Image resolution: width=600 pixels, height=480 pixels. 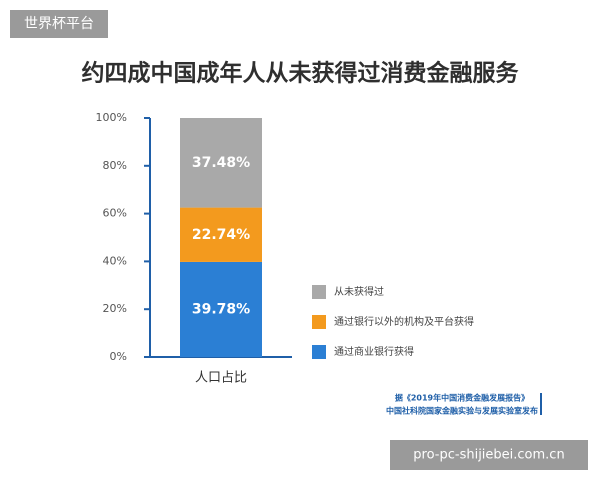 What do you see at coordinates (301, 73) in the screenshot?
I see `chart-title: 约四成中国成年人从未获得过消费金融服务` at bounding box center [301, 73].